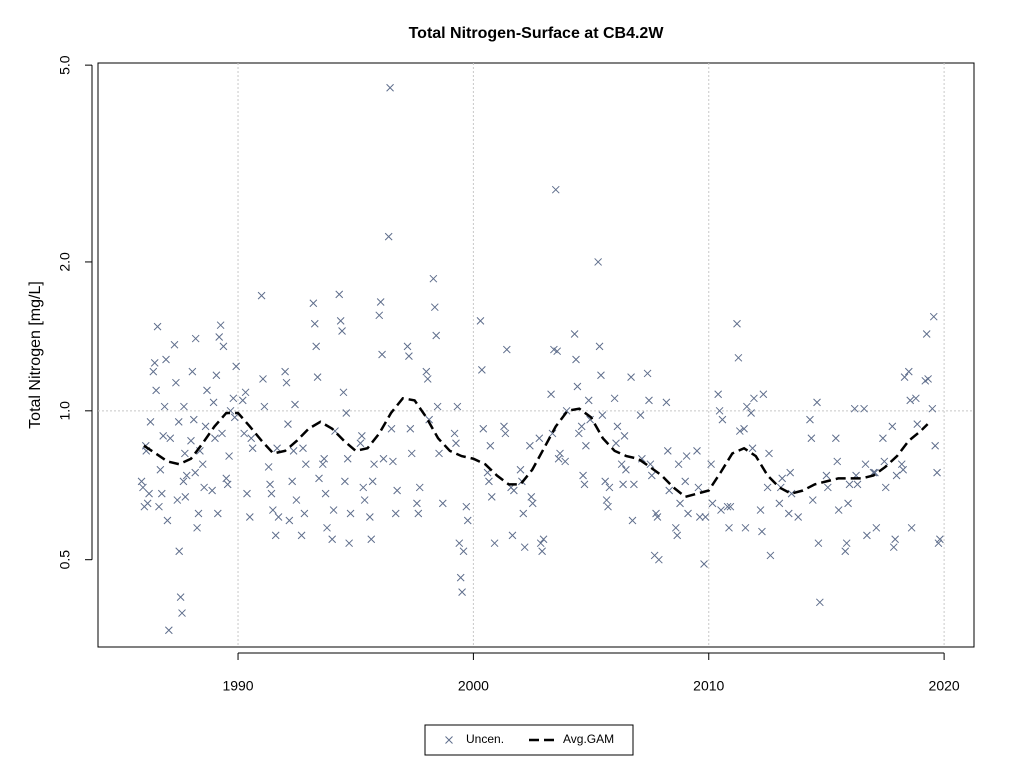  I want to click on legend-label: Uncen., so click(485, 739).